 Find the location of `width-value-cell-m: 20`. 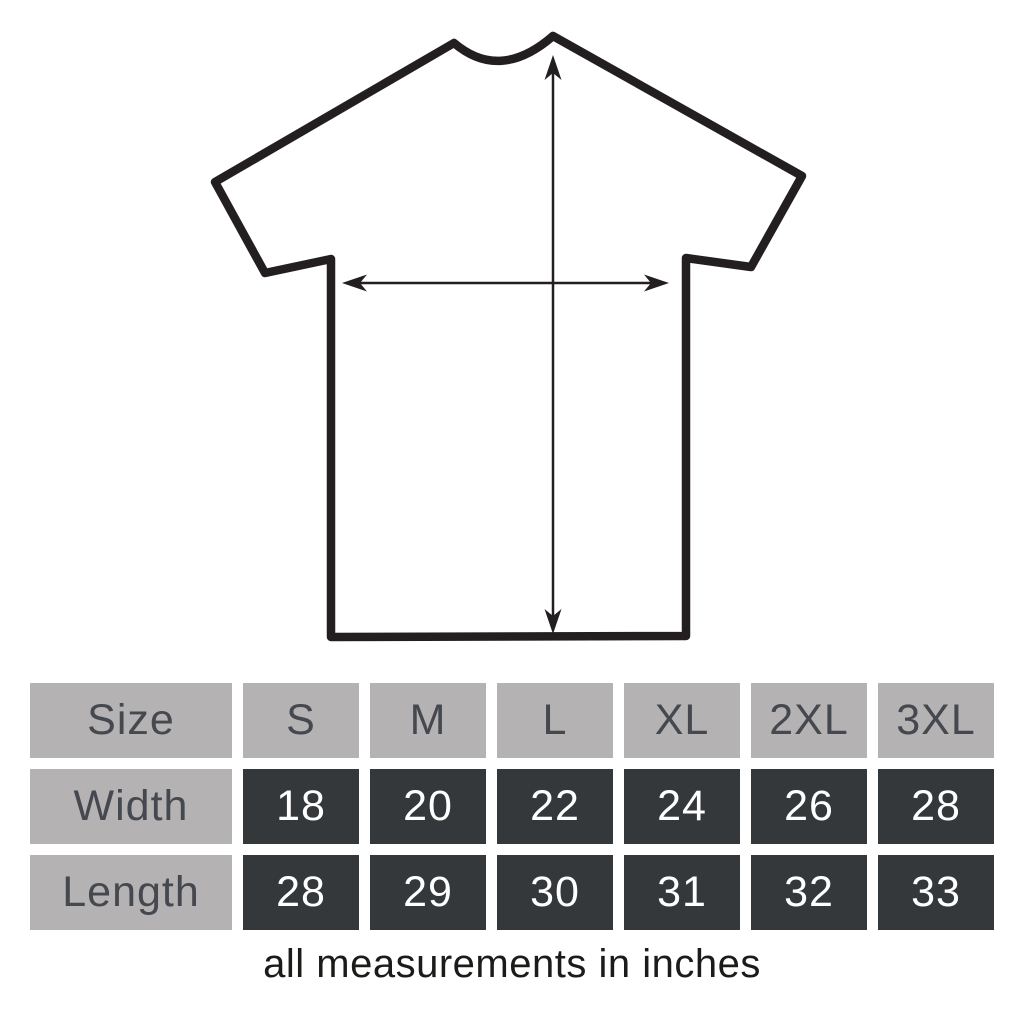

width-value-cell-m: 20 is located at coordinates (428, 806).